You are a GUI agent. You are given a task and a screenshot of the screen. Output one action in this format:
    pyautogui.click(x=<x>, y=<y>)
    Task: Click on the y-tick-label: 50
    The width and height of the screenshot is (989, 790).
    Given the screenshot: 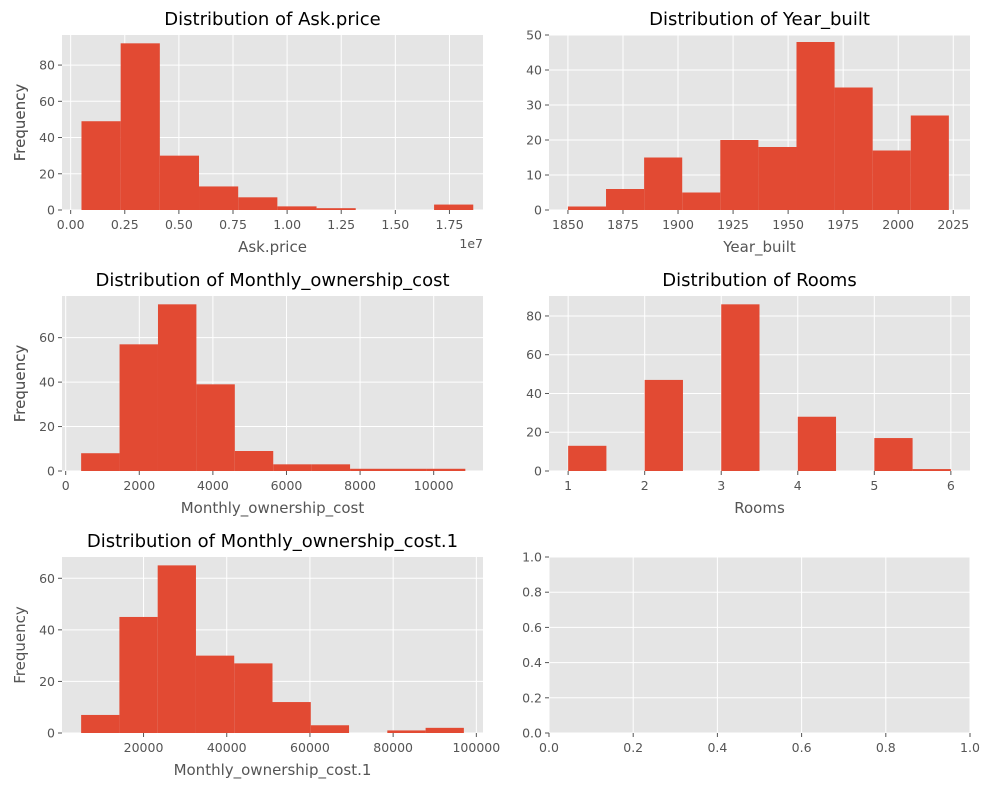 What is the action you would take?
    pyautogui.click(x=534, y=35)
    